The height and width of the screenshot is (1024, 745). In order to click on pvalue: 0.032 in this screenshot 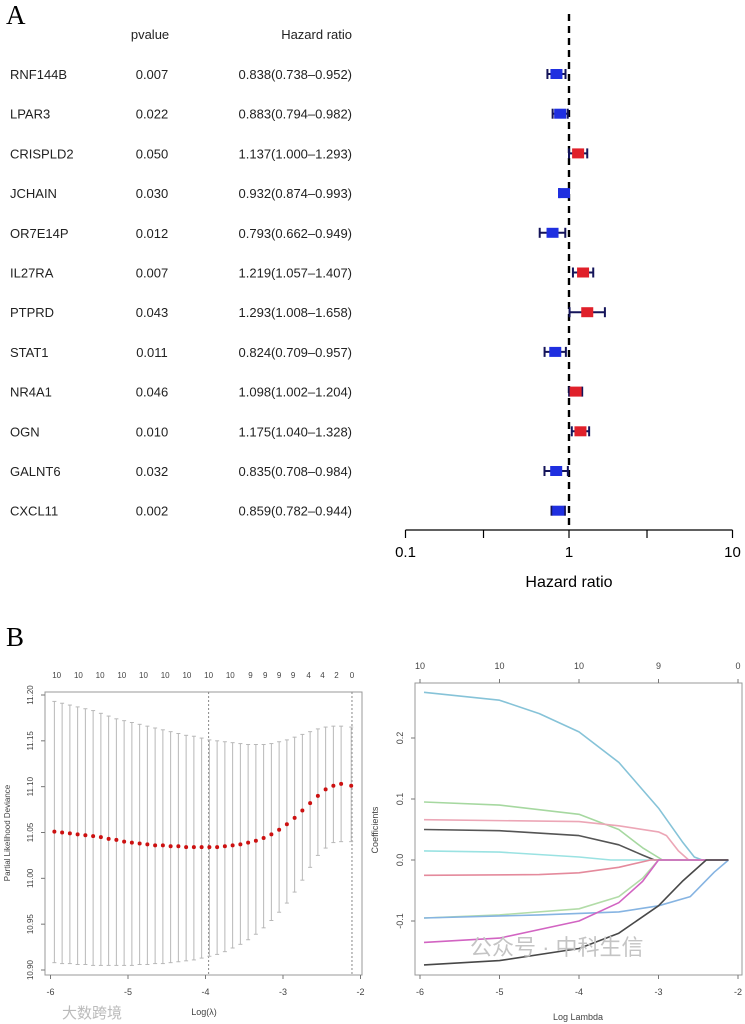, I will do `click(152, 471)`.